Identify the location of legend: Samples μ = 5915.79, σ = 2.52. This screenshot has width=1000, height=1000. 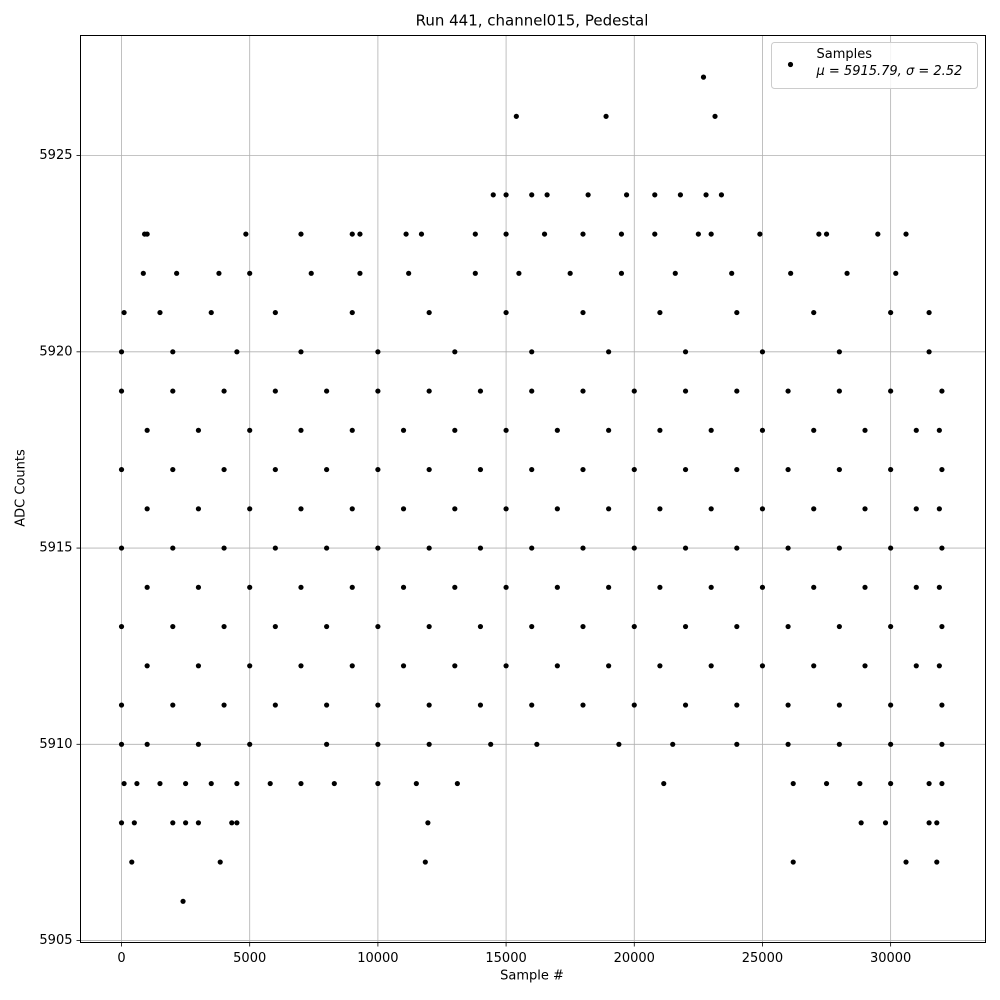
(874, 65).